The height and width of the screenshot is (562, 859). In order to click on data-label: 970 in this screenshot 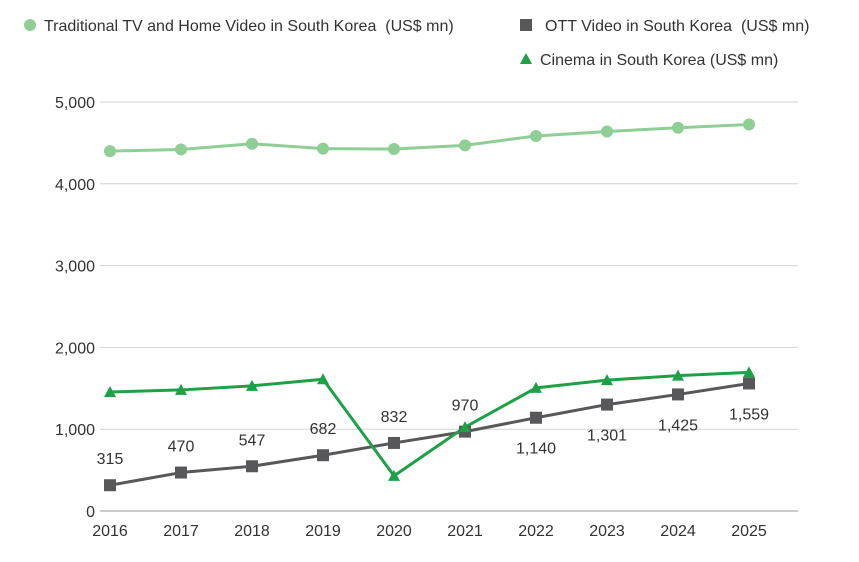, I will do `click(465, 406)`.